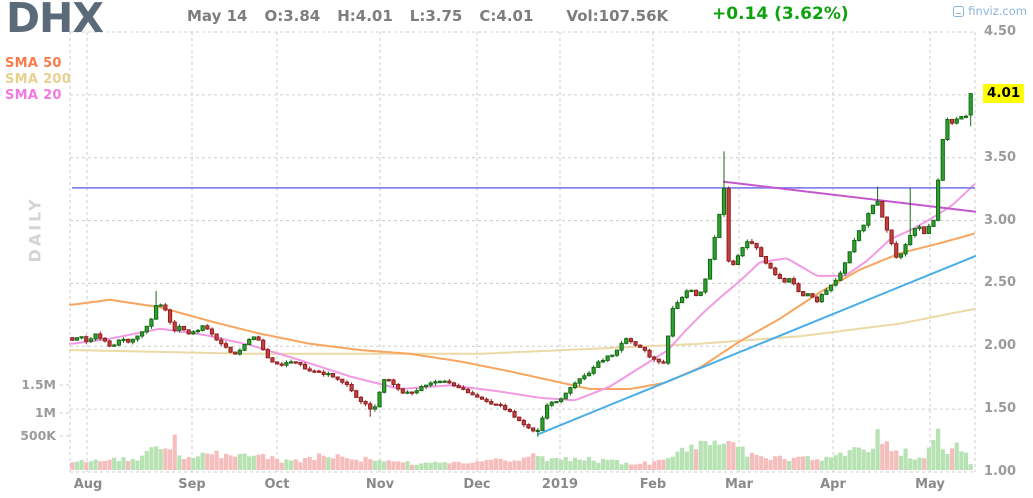 The height and width of the screenshot is (498, 1033). I want to click on legend-sma200: SMA 200, so click(38, 79).